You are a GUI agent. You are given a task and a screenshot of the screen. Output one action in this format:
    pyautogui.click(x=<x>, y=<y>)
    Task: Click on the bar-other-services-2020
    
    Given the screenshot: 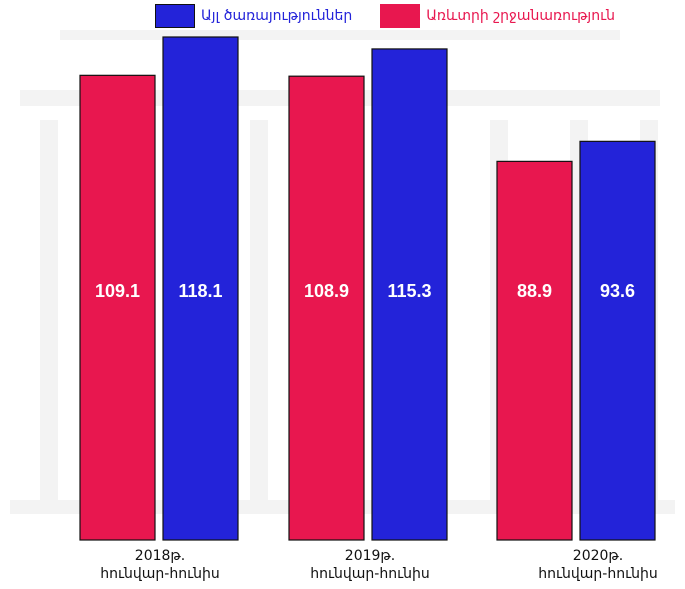 What is the action you would take?
    pyautogui.click(x=617, y=340)
    